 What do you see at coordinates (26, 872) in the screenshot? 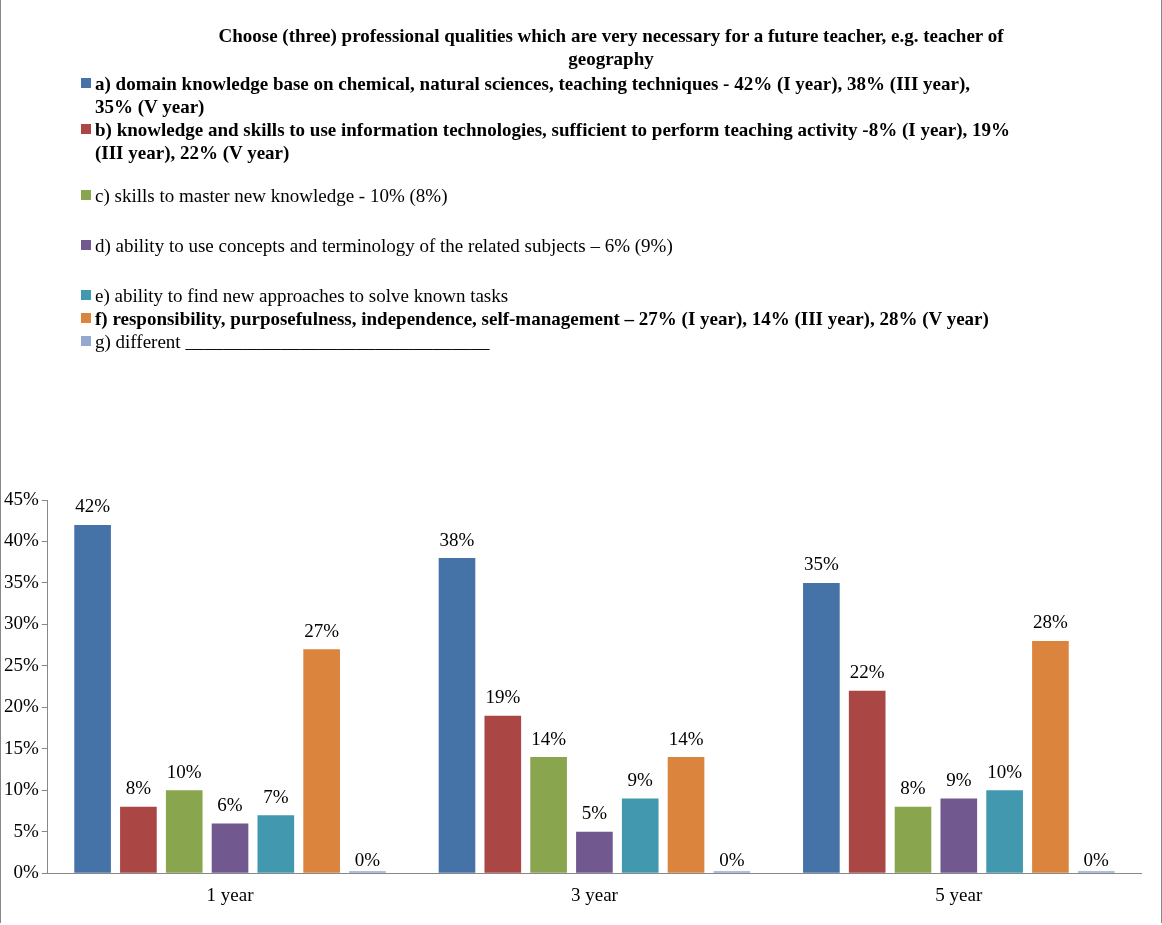
I see `y-tick-label: 0%` at bounding box center [26, 872].